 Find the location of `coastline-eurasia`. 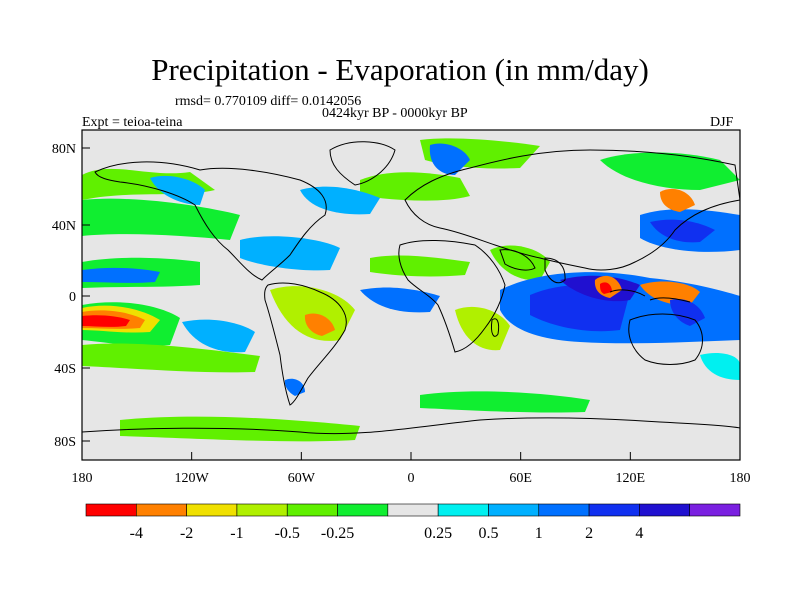

coastline-eurasia is located at coordinates (572, 210).